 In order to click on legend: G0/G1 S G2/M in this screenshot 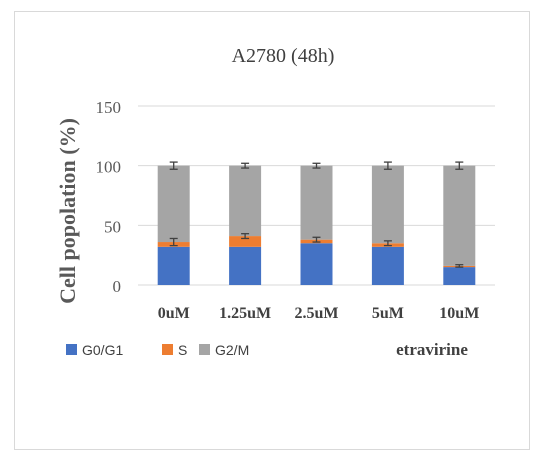, I will do `click(157, 350)`.